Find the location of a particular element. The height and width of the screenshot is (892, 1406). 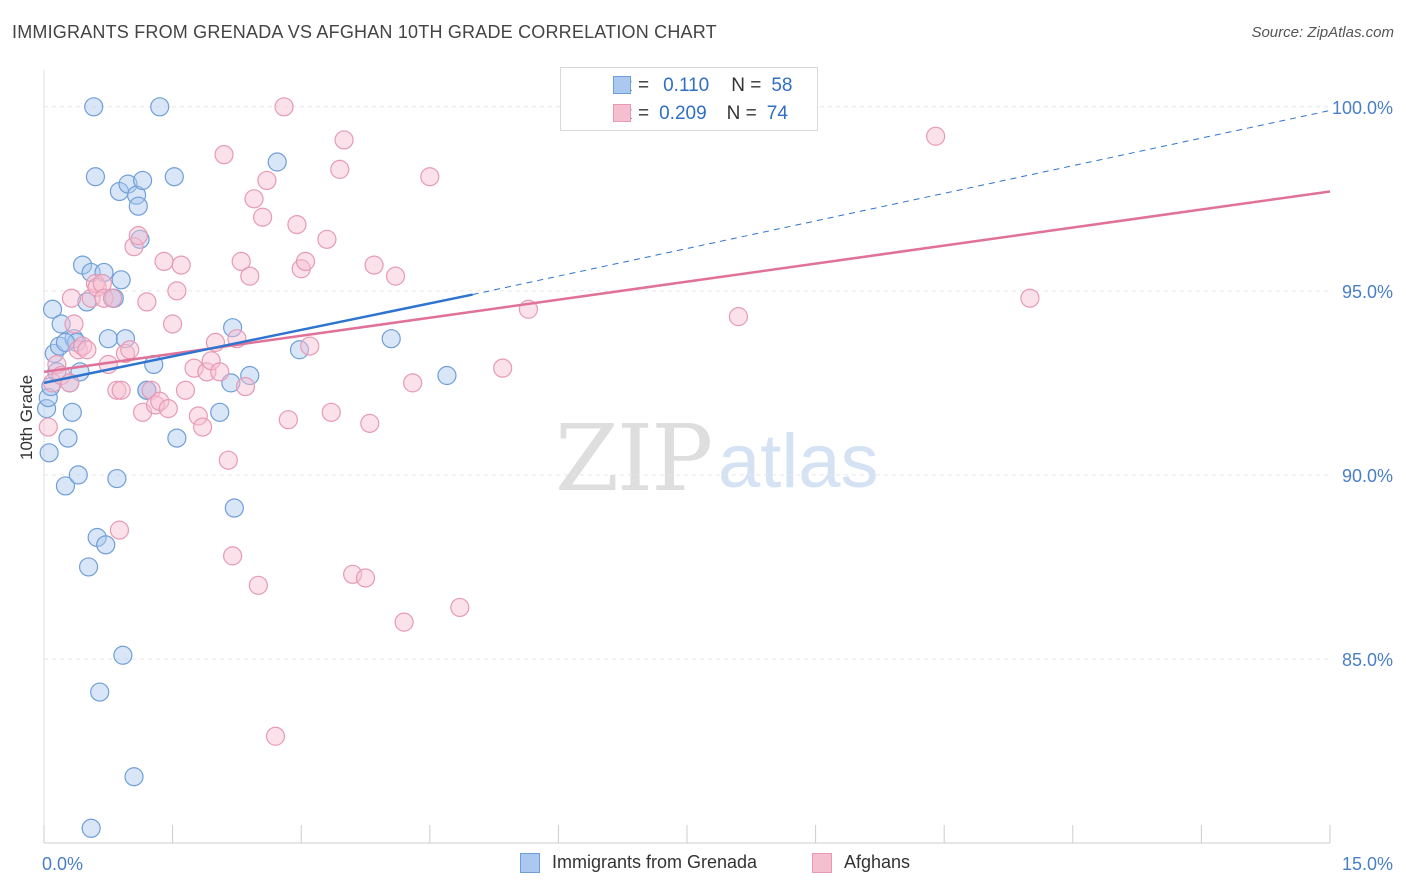

y-tick-label: 85.0% is located at coordinates (1367, 660).